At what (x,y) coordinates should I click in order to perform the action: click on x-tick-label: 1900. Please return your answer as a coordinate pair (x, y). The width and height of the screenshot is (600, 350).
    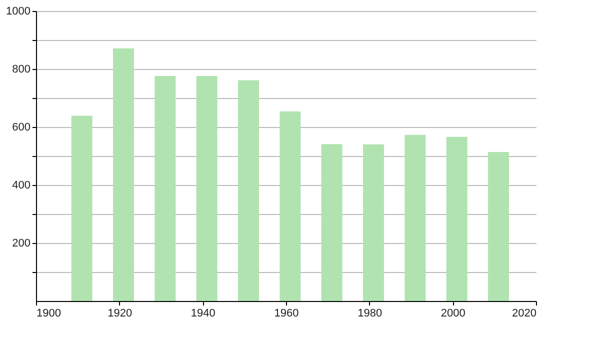
    Looking at the image, I should click on (48, 314).